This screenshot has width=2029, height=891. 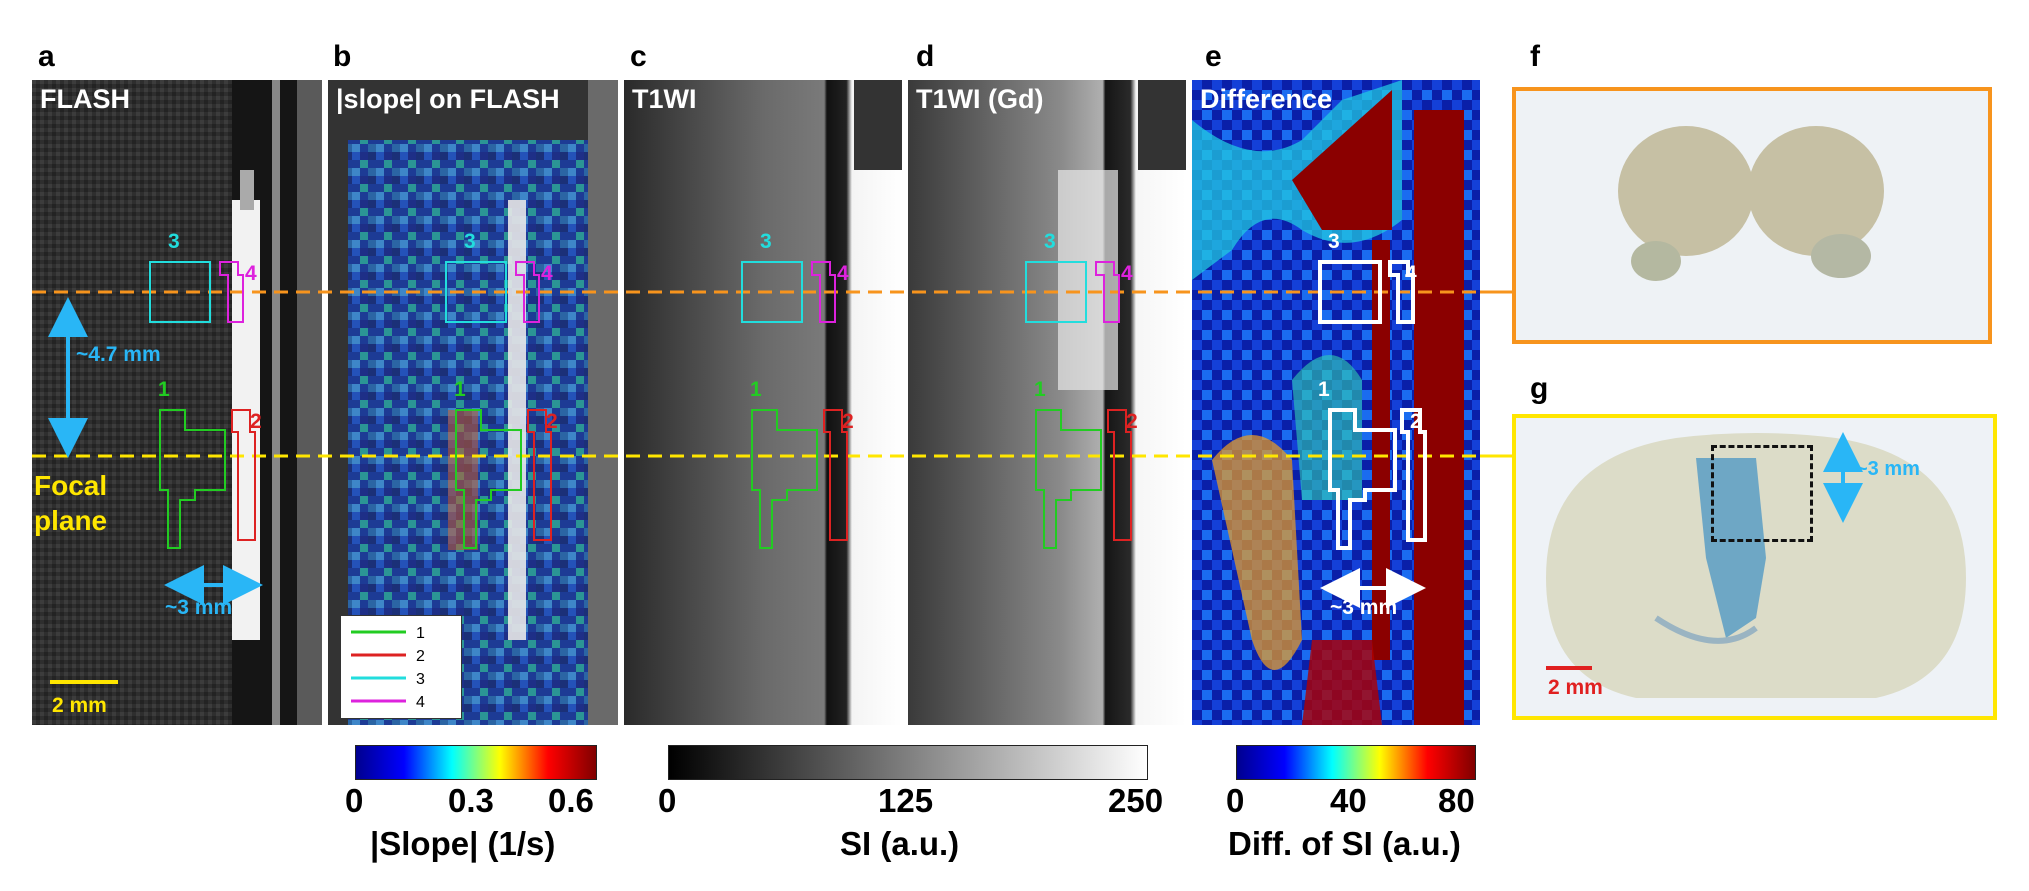 What do you see at coordinates (667, 800) in the screenshot?
I see `si-tick-0: 0` at bounding box center [667, 800].